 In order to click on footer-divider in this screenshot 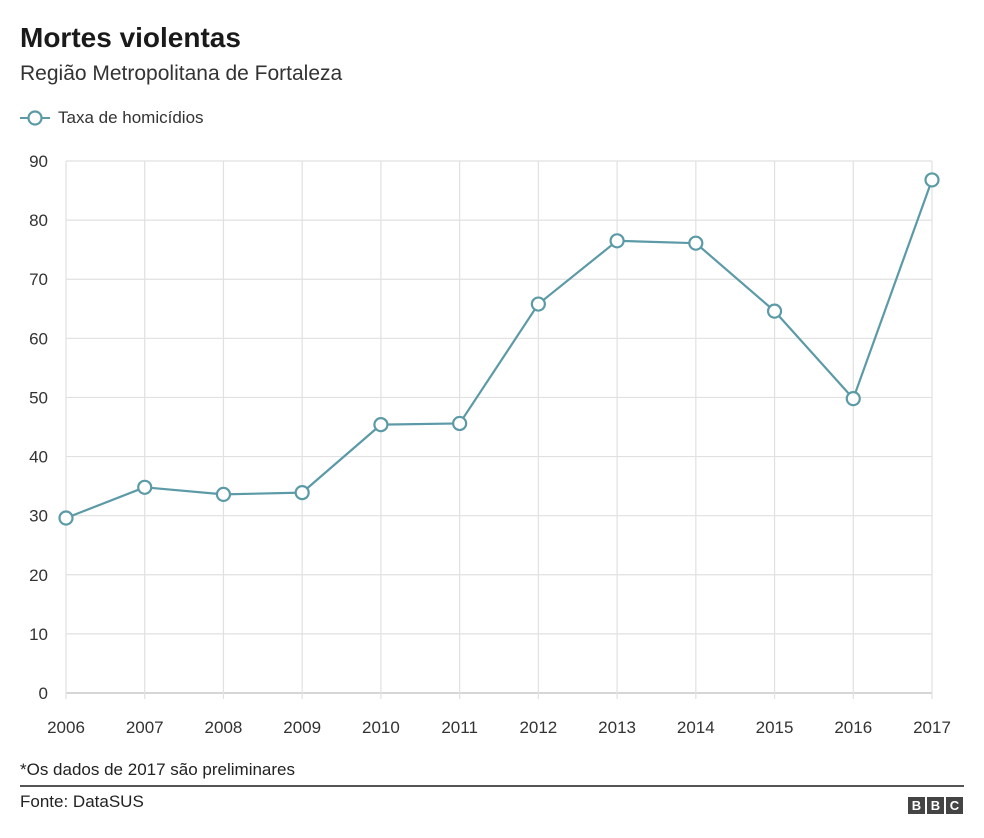, I will do `click(492, 786)`.